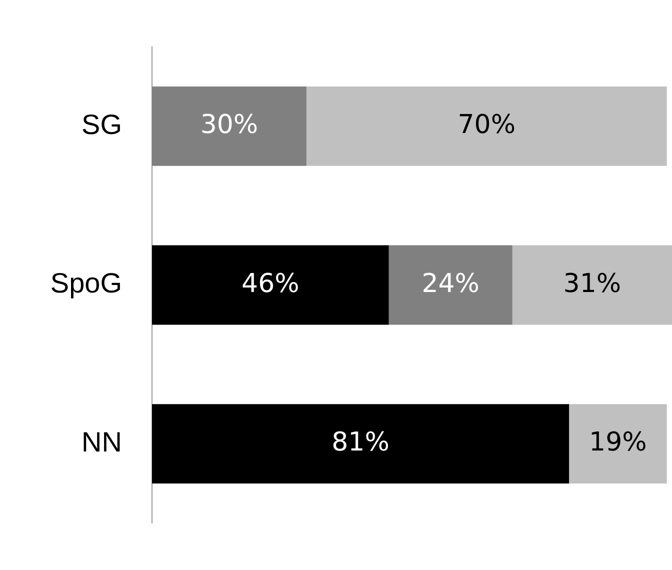 The height and width of the screenshot is (570, 672). I want to click on data-label: 24%, so click(451, 283).